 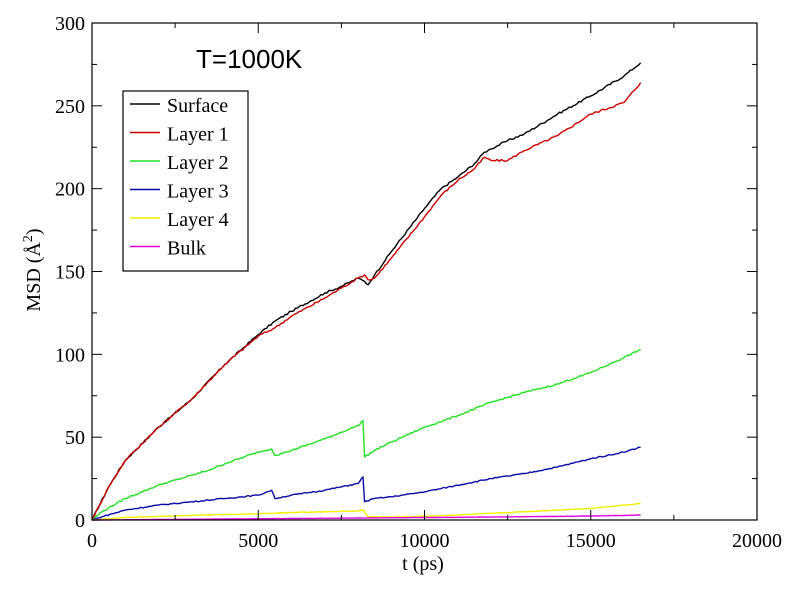 What do you see at coordinates (70, 190) in the screenshot?
I see `y-tick-label: 200` at bounding box center [70, 190].